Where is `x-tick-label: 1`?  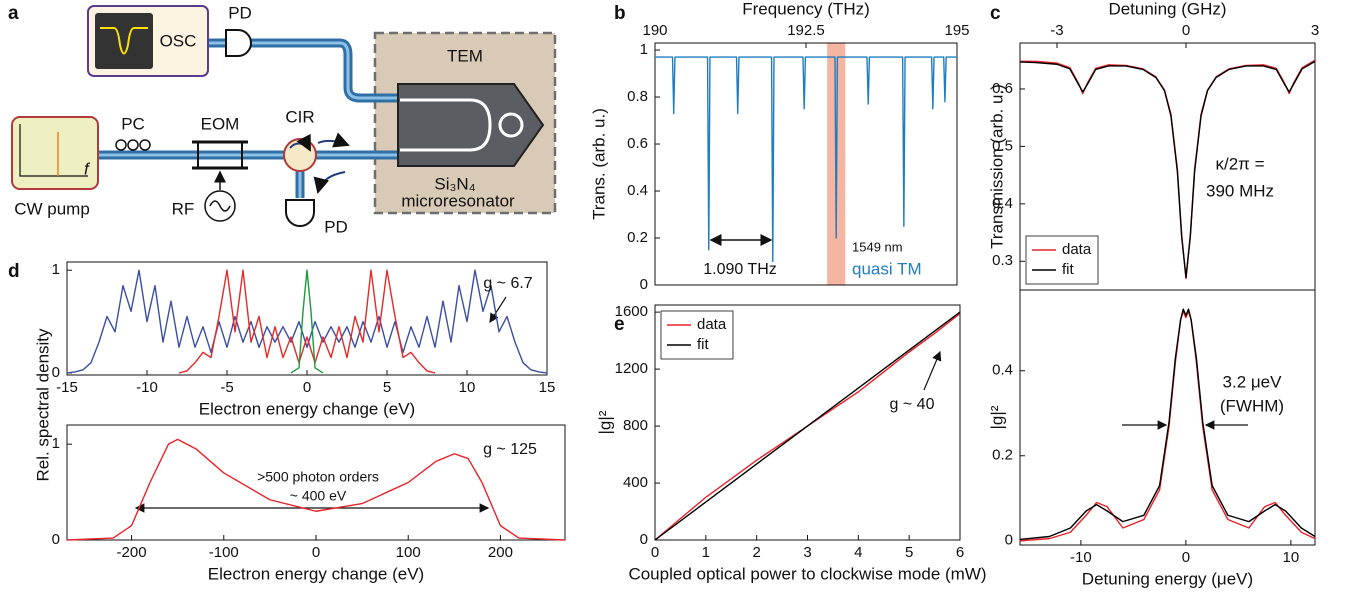 x-tick-label: 1 is located at coordinates (706, 552).